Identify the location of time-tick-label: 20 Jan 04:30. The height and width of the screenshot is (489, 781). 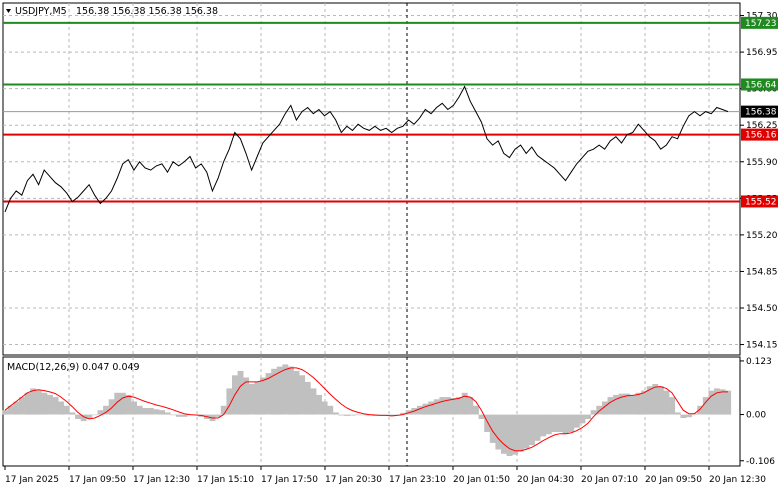
(545, 480).